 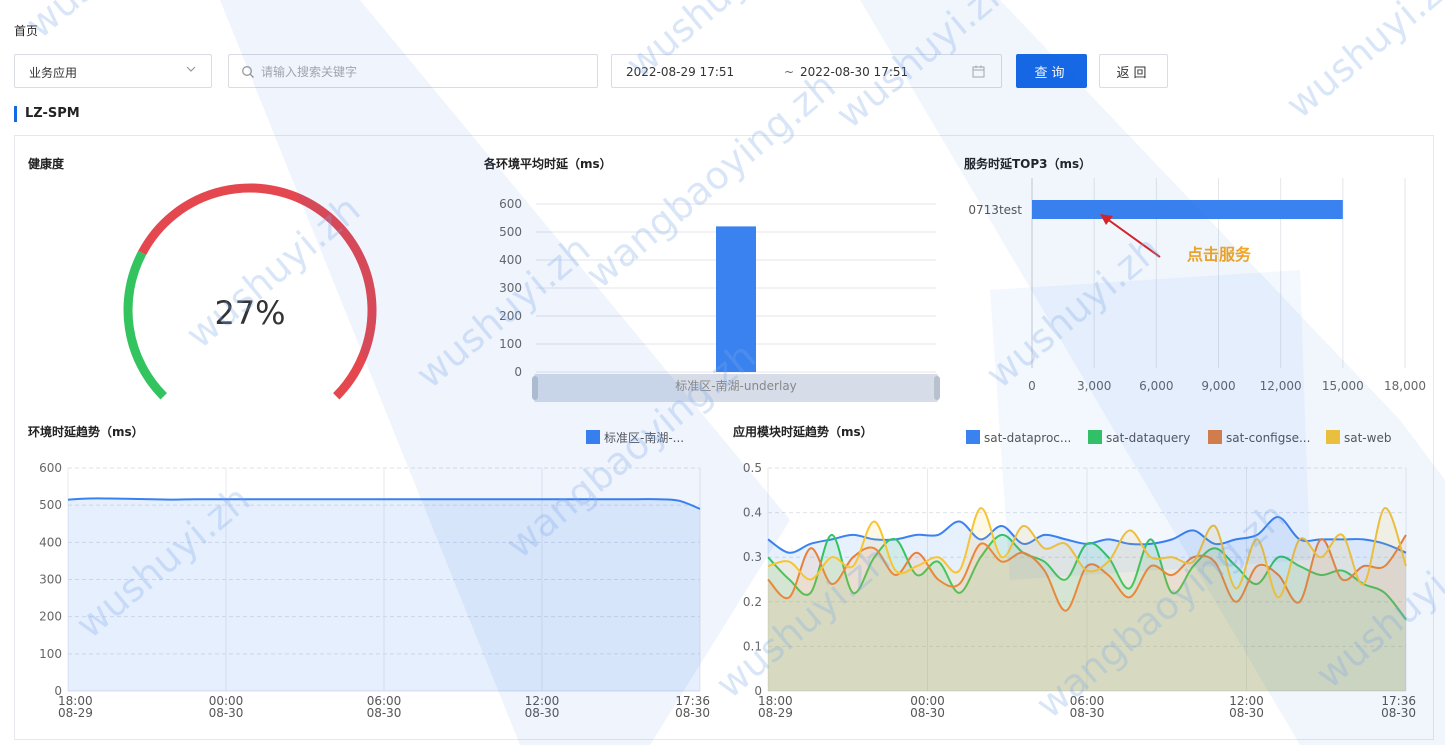 I want to click on env-avg-chart: 0 100 200 300 400 500 600 标准区-南湖-underlay, so click(x=719, y=299).